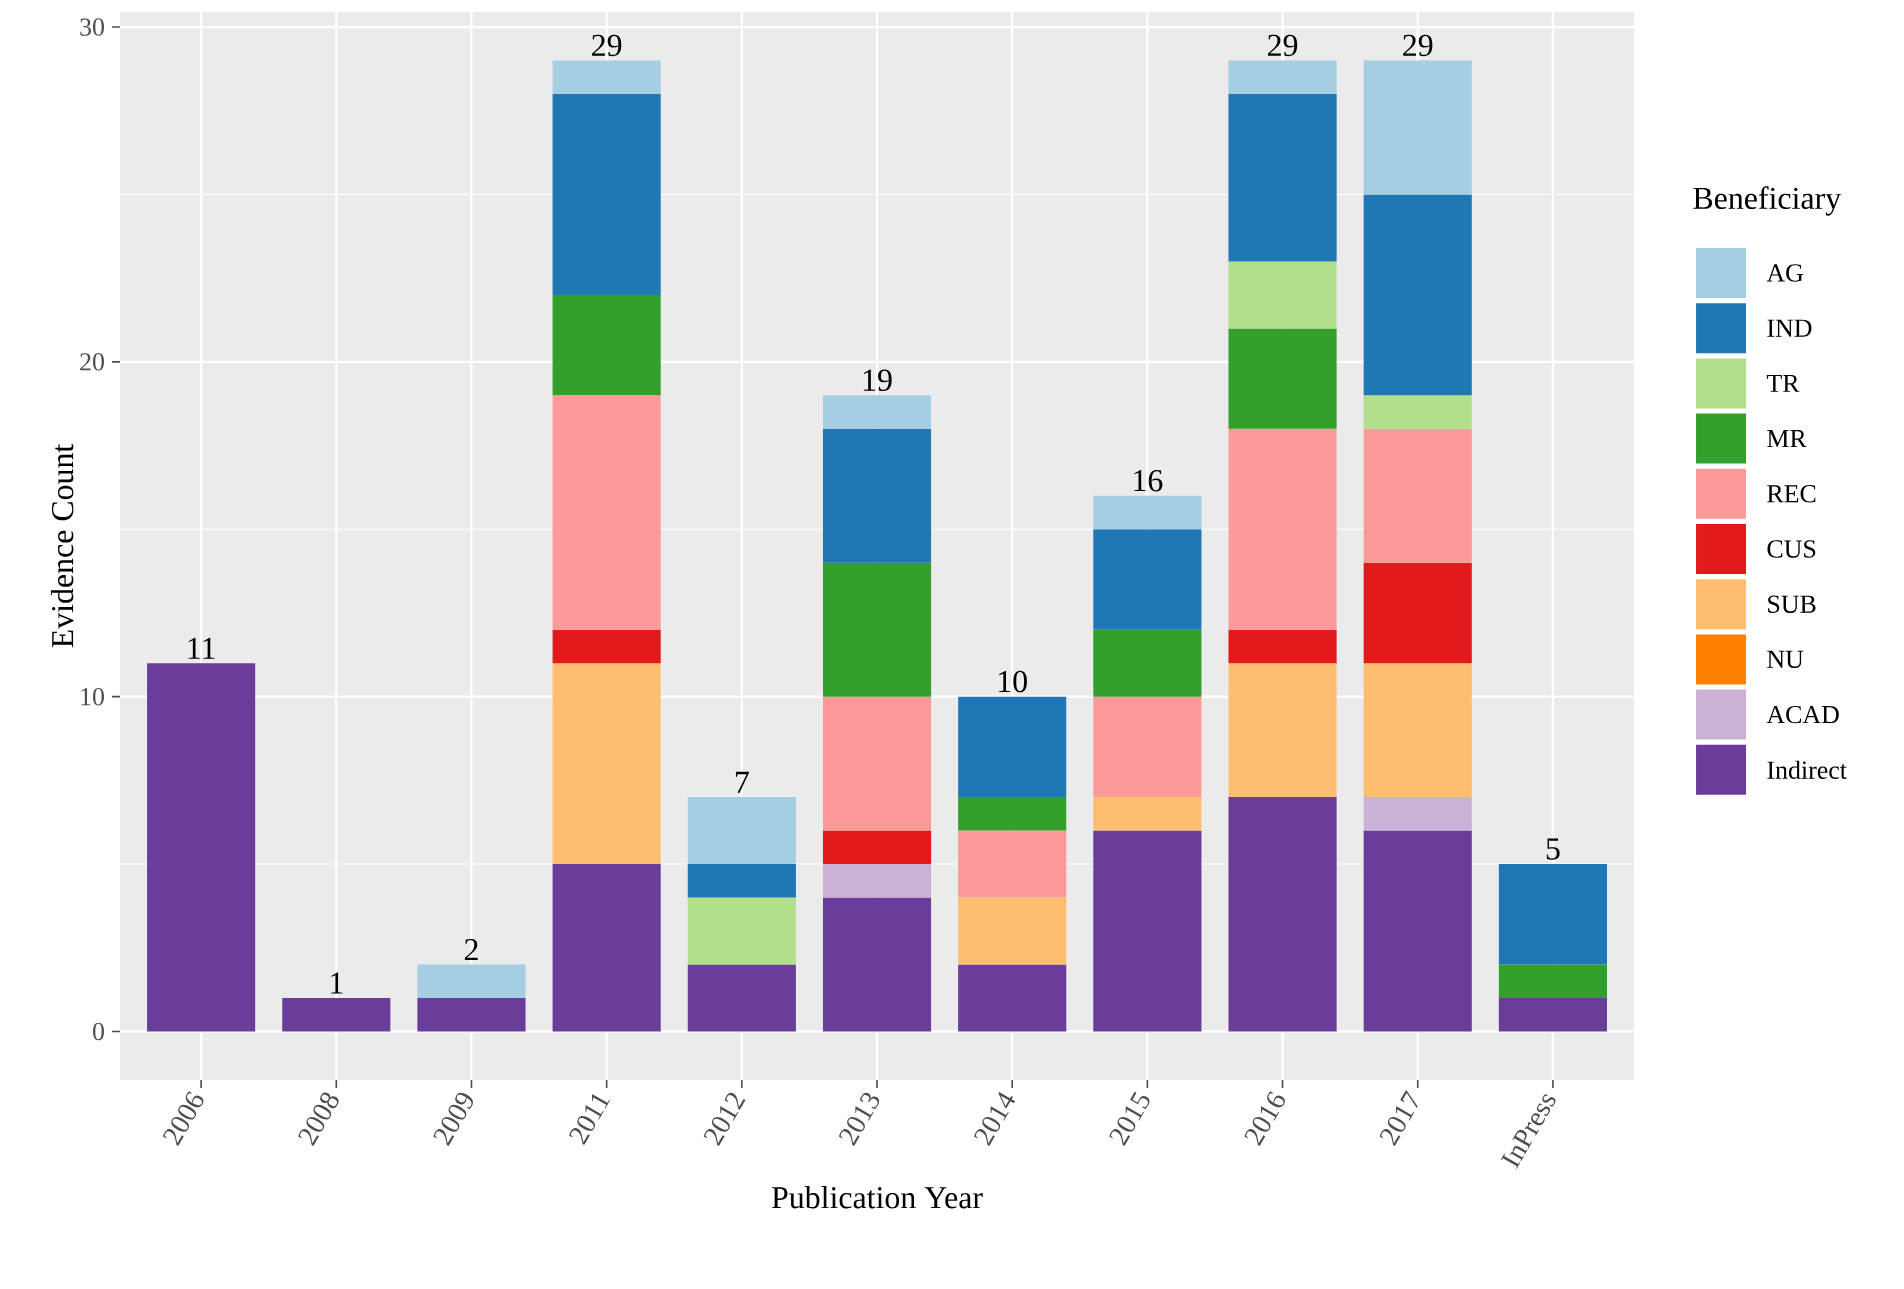 The image size is (1904, 1289). Describe the element at coordinates (742, 782) in the screenshot. I see `total-label: 7` at that location.